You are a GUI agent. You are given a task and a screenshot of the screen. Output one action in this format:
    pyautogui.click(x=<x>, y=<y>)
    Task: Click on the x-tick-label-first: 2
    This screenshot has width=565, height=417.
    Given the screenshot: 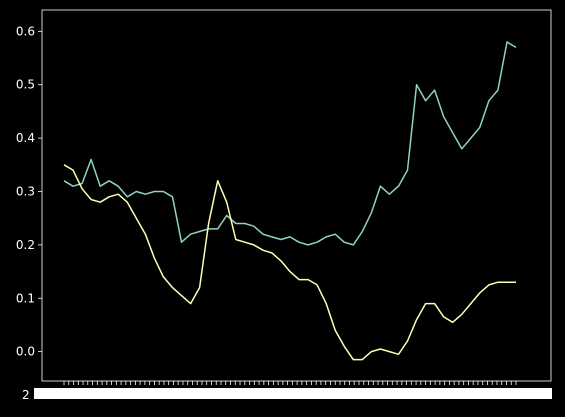 What is the action you would take?
    pyautogui.click(x=26, y=395)
    